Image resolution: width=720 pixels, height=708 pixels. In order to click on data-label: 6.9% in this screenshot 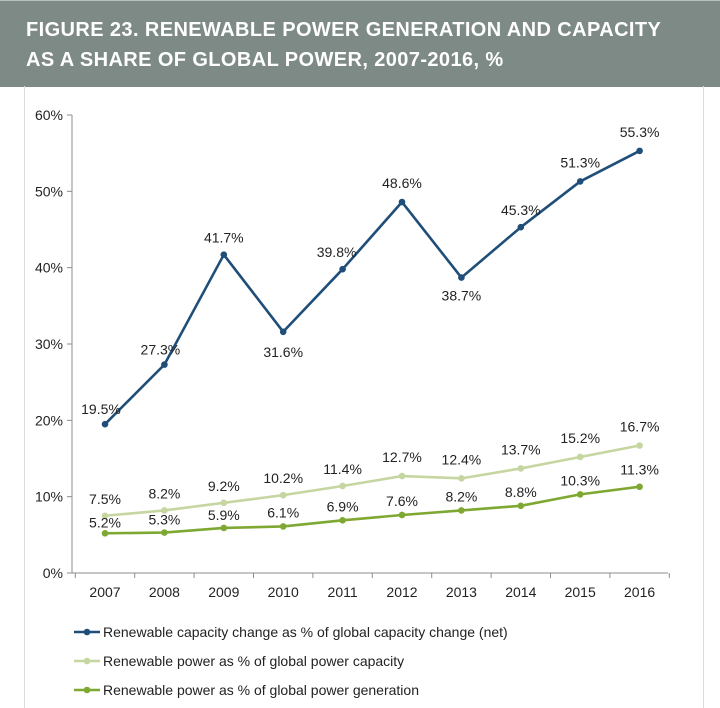, I will do `click(343, 506)`.